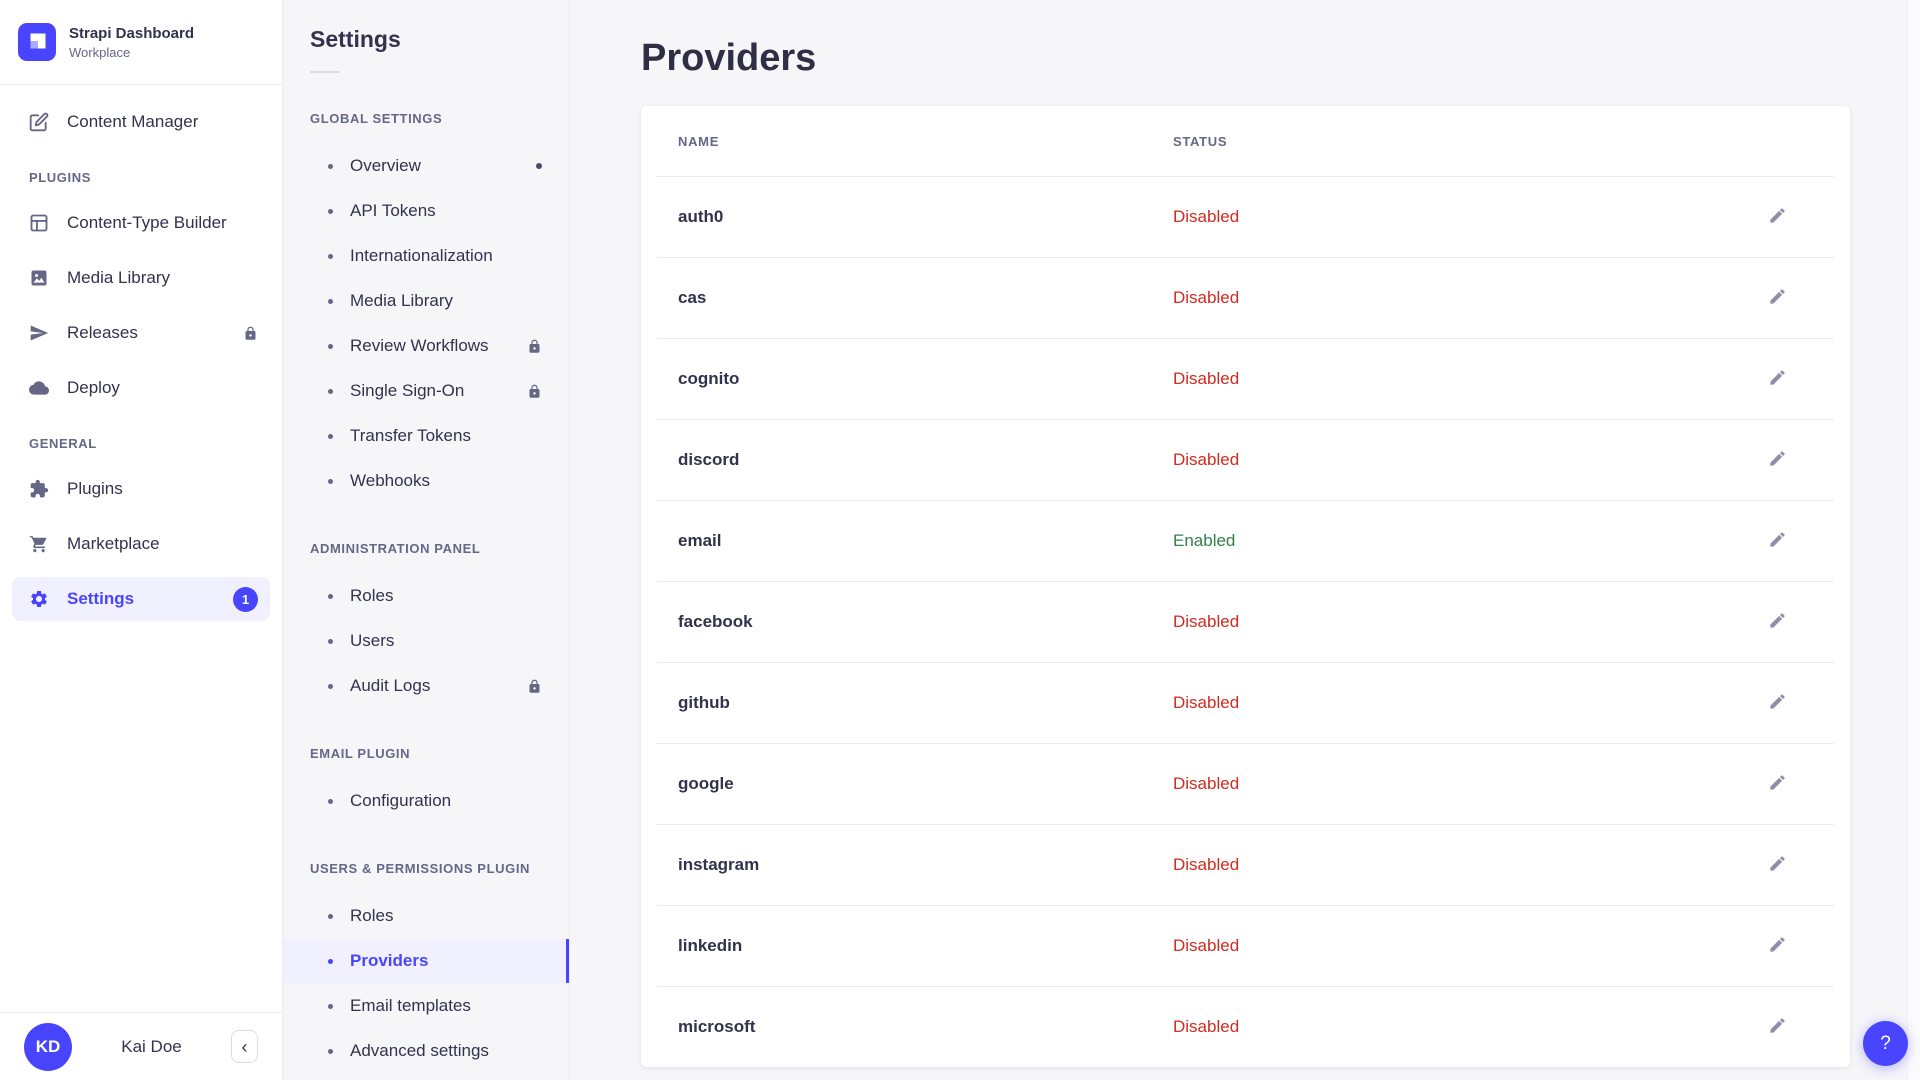  I want to click on subnav-item-api-tokens: API Tokens, so click(426, 211).